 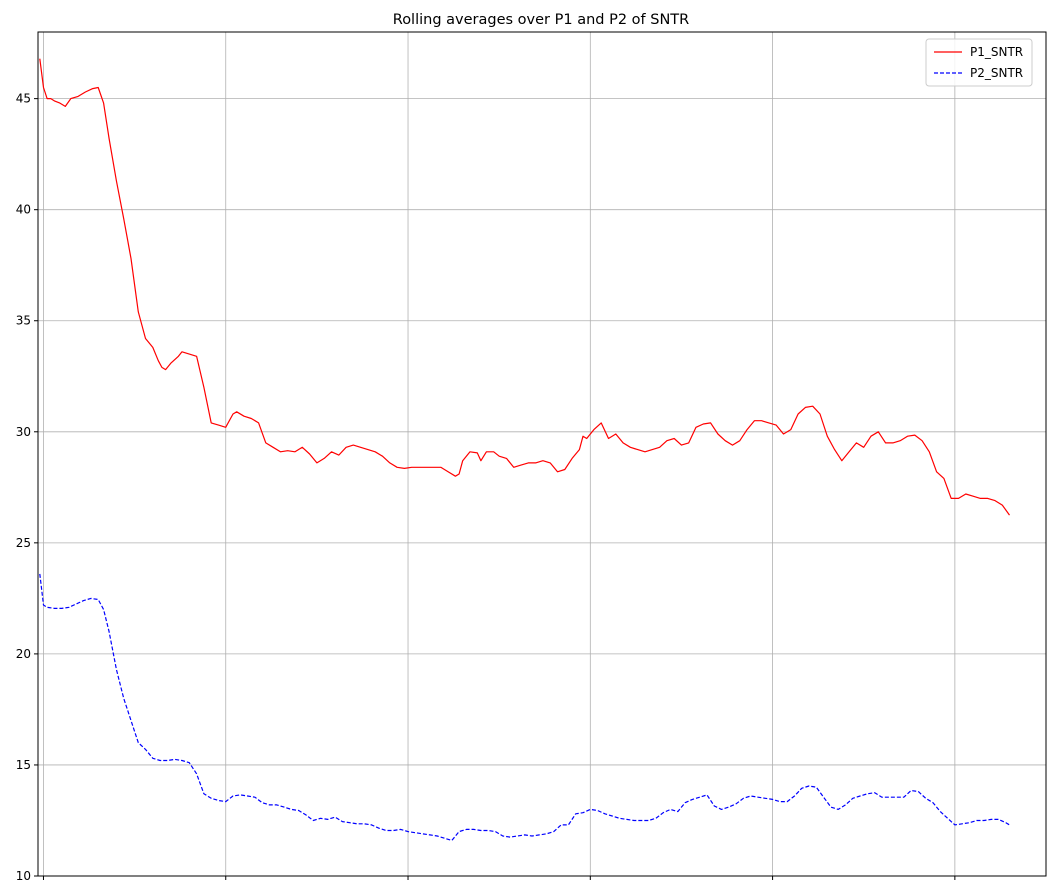 I want to click on legend: P1_SNTR P2_SNTR, so click(x=979, y=62).